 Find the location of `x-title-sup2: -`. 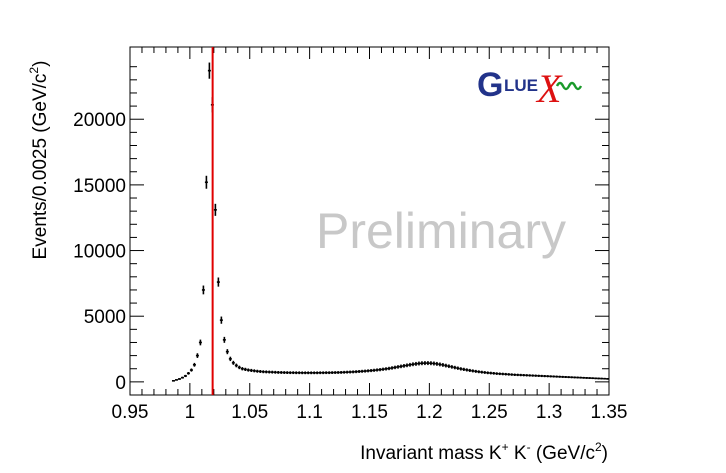

x-title-sup2: - is located at coordinates (529, 447).